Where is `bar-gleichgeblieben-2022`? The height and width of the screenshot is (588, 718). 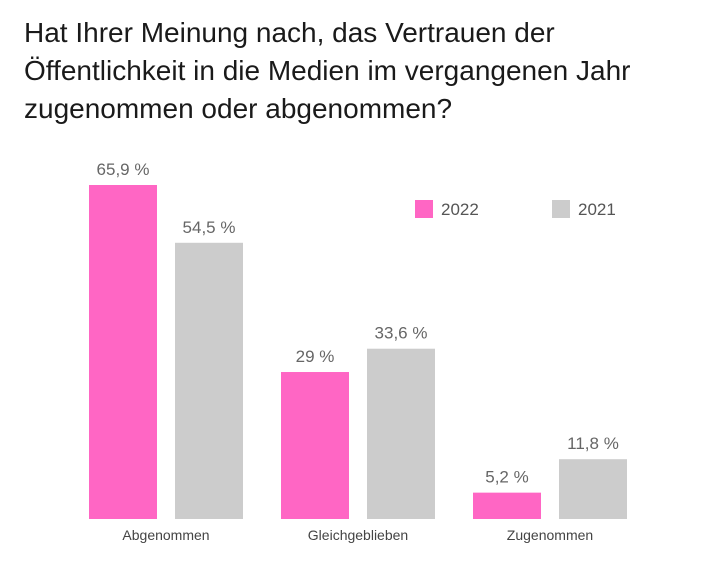
bar-gleichgeblieben-2022 is located at coordinates (315, 445).